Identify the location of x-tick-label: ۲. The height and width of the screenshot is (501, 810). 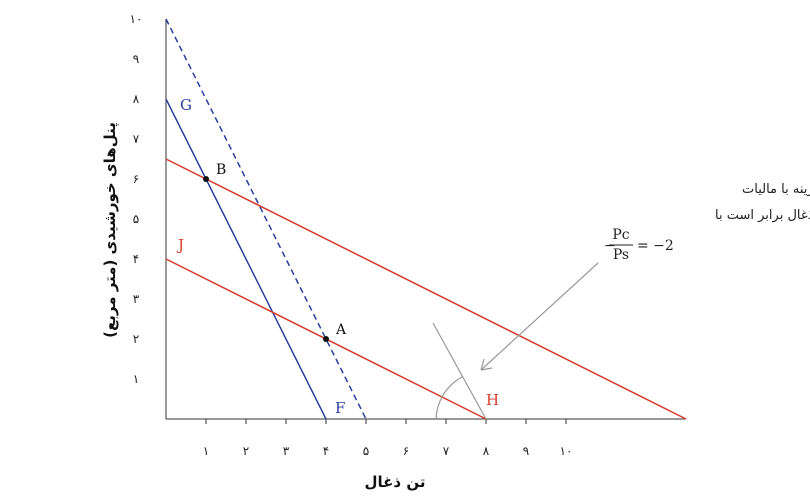
(246, 451).